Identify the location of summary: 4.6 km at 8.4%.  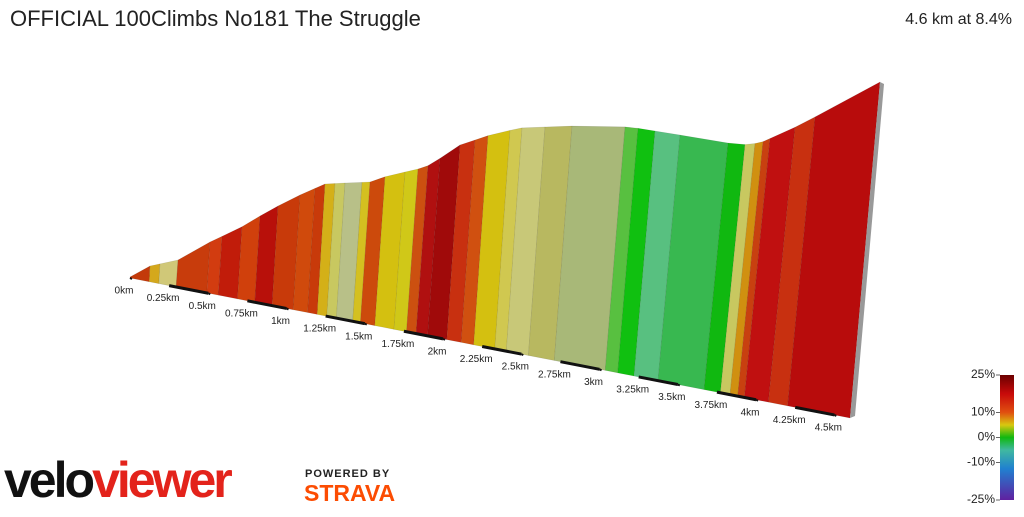
(958, 19).